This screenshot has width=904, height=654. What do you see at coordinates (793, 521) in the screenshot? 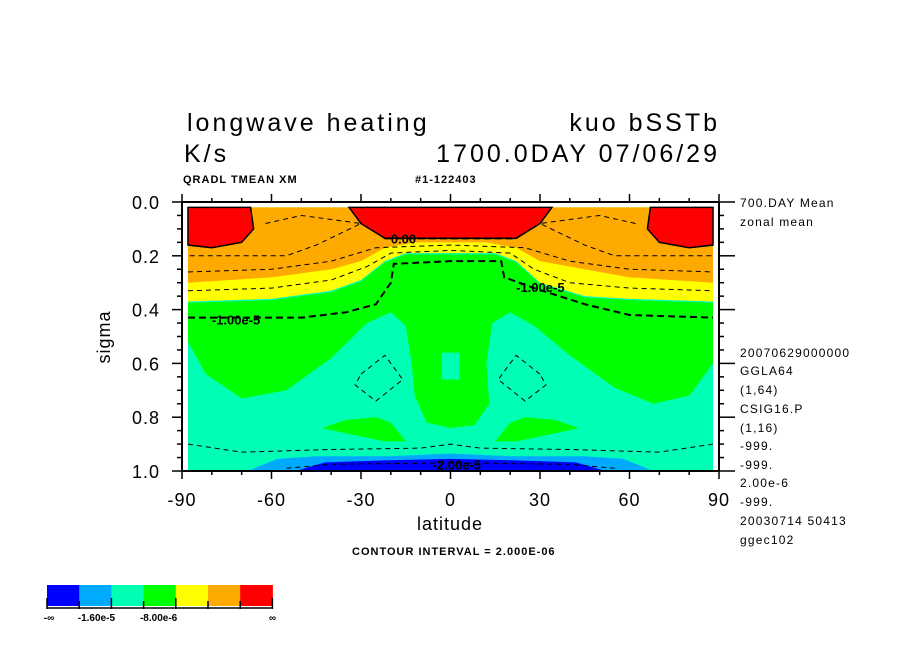
I see `info-line: 20030714 50413` at bounding box center [793, 521].